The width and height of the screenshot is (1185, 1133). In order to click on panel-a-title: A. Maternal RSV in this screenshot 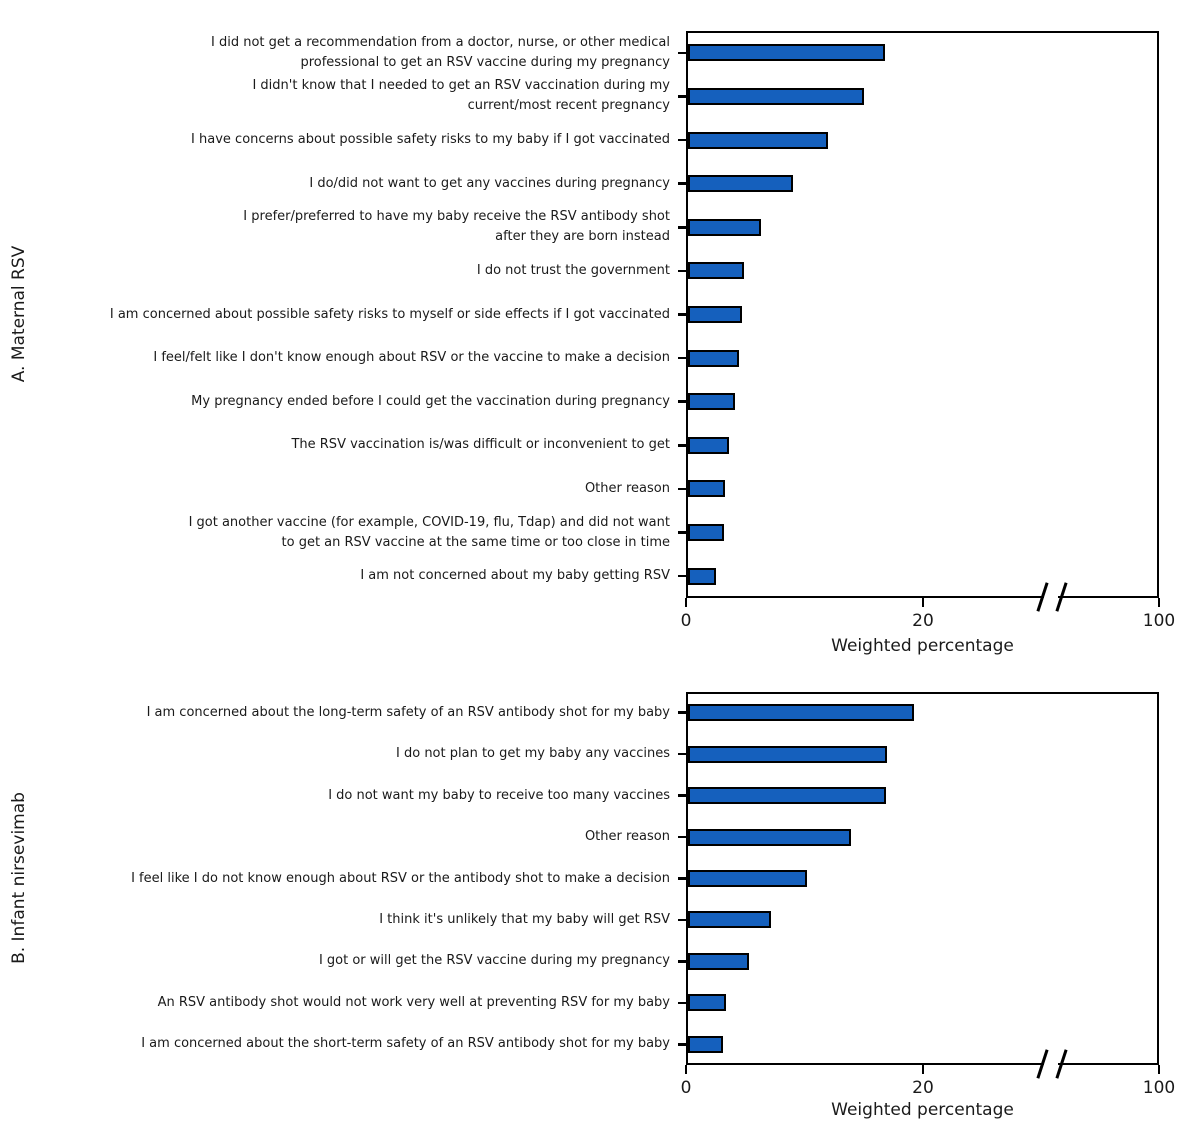, I will do `click(19, 314)`.